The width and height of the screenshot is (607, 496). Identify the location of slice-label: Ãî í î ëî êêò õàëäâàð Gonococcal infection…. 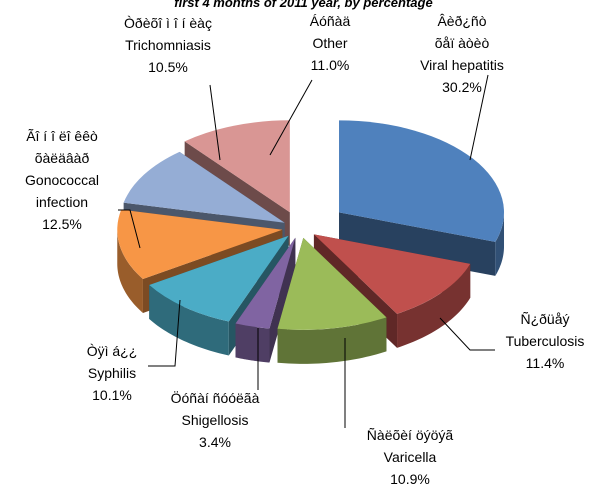
(62, 180).